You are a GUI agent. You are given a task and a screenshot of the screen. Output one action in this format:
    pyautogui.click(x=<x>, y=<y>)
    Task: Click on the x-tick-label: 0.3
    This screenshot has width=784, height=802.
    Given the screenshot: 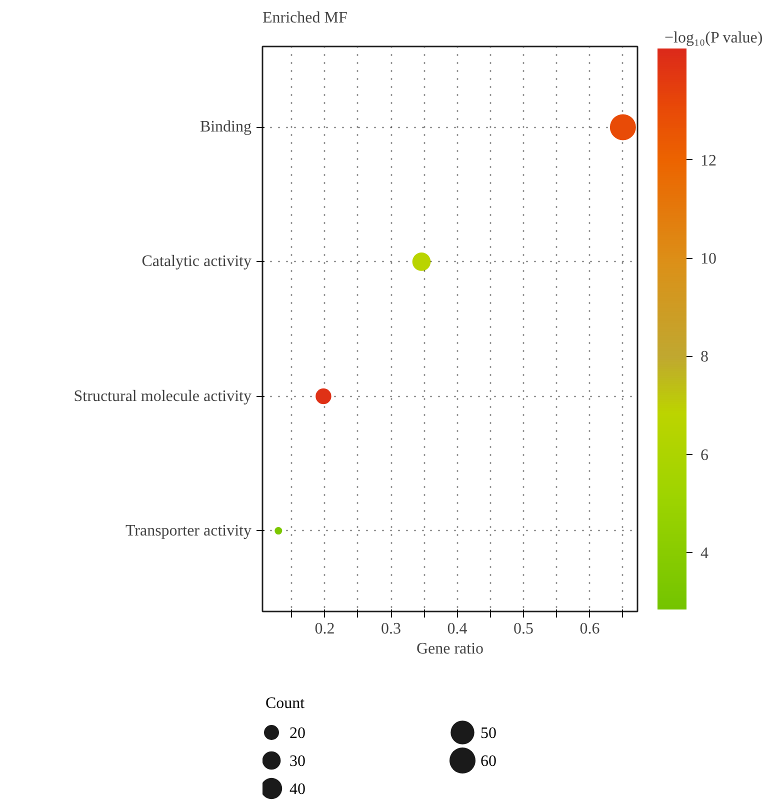 What is the action you would take?
    pyautogui.click(x=391, y=629)
    